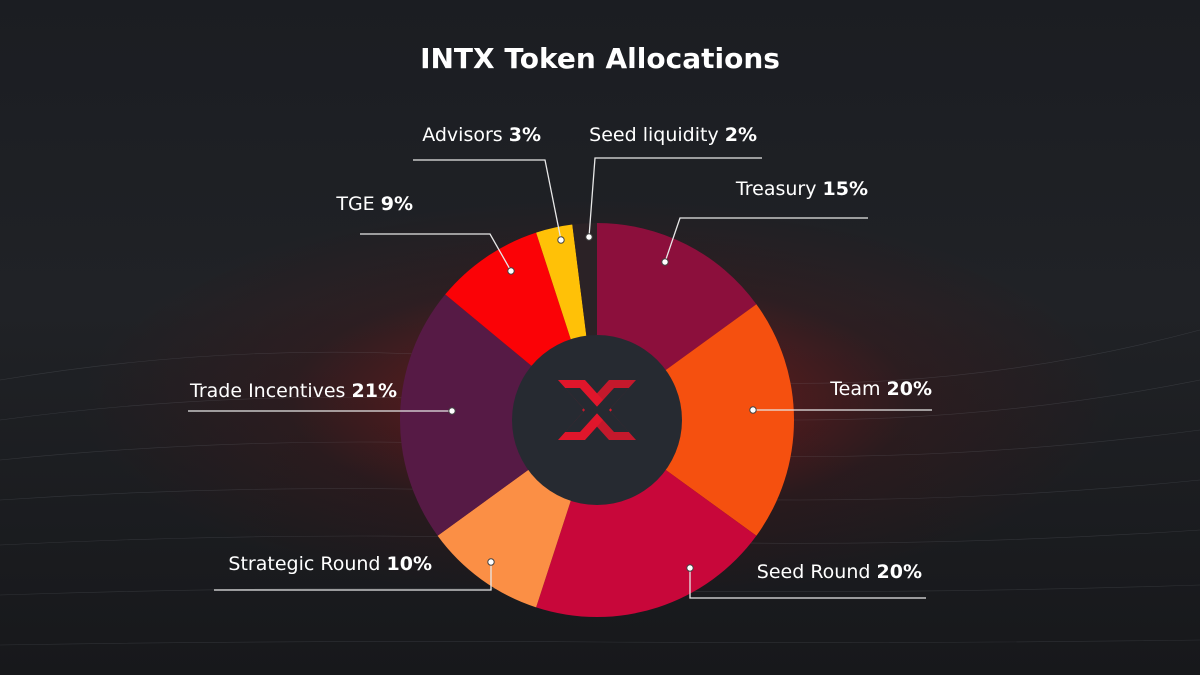 Image resolution: width=1200 pixels, height=675 pixels. Describe the element at coordinates (304, 564) in the screenshot. I see `category-name: Strategic Round` at that location.